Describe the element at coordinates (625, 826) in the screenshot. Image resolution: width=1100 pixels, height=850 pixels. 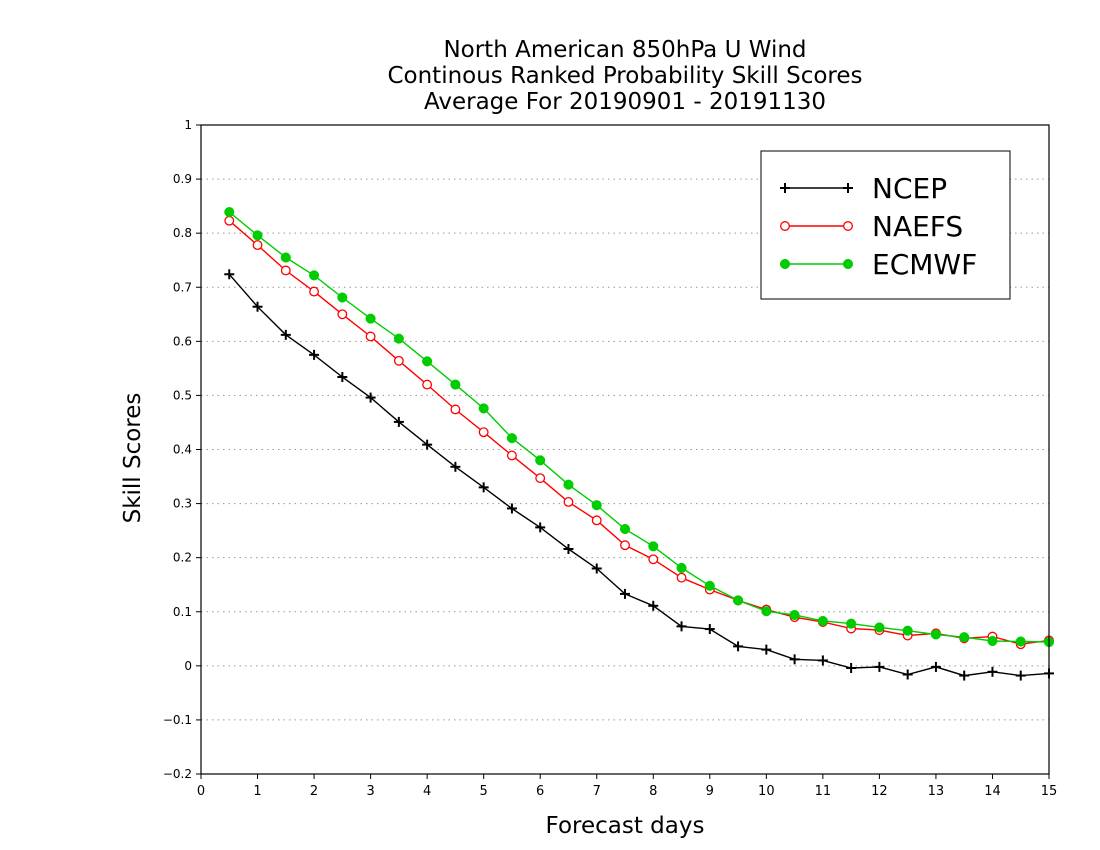
I see `x-axis-label: Forecast days` at that location.